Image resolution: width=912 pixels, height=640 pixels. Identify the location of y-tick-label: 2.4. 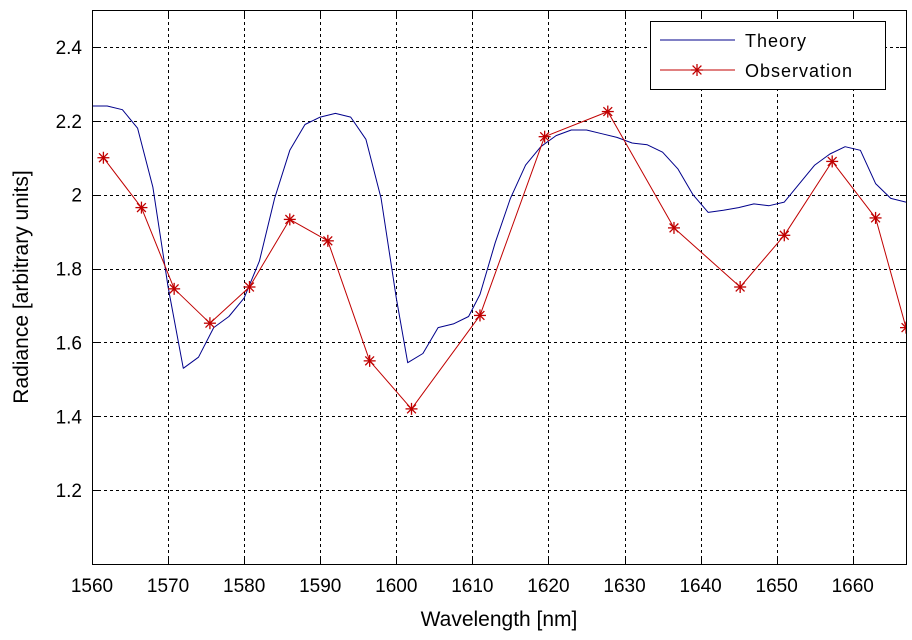
(69, 48).